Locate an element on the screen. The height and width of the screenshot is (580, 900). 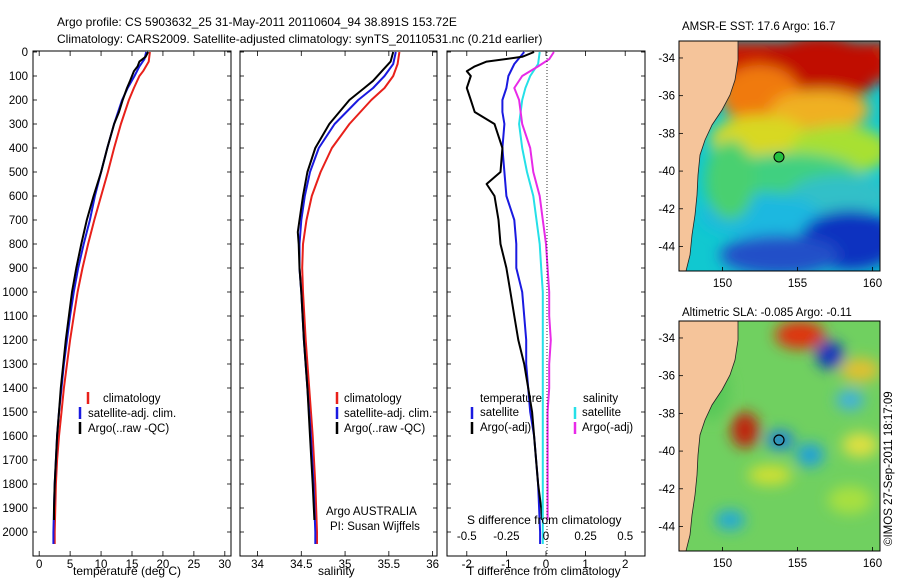
timestamp-stamp: ©IMOS 27-Sep-2011 18:17:09 is located at coordinates (889, 468).